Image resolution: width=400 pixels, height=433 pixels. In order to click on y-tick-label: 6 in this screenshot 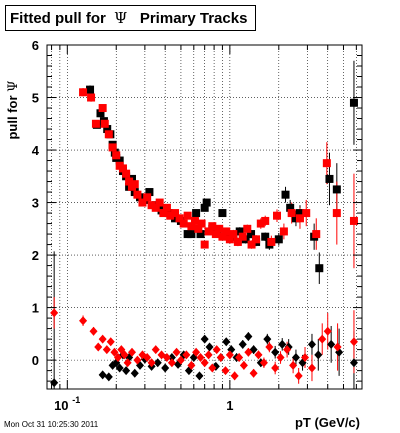, I will do `click(35, 45)`.